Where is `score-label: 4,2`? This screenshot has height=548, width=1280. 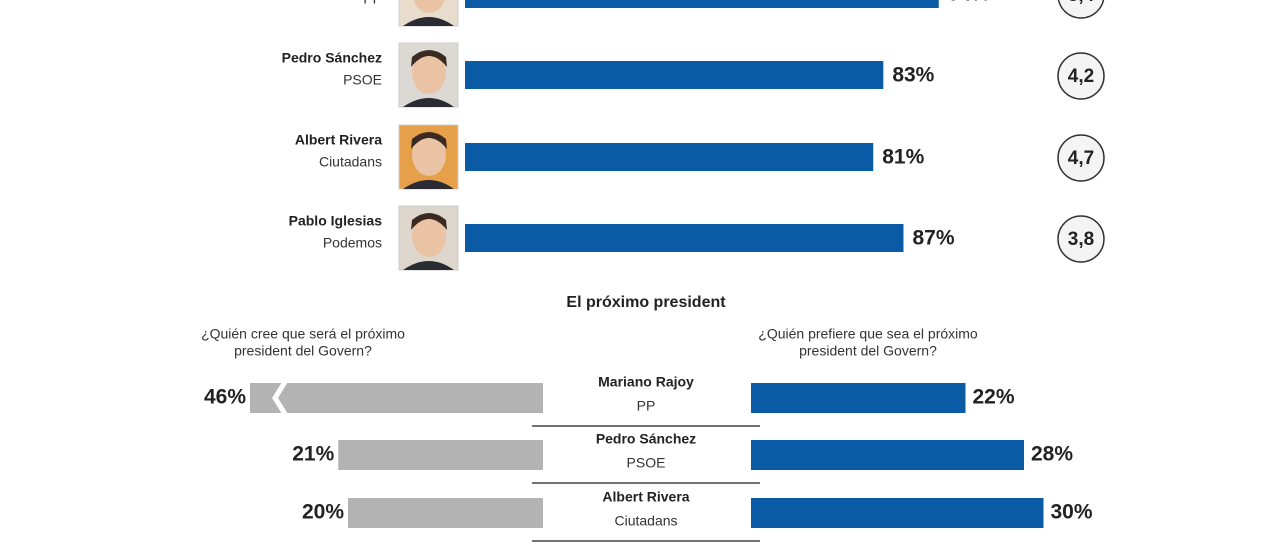 score-label: 4,2 is located at coordinates (1081, 76).